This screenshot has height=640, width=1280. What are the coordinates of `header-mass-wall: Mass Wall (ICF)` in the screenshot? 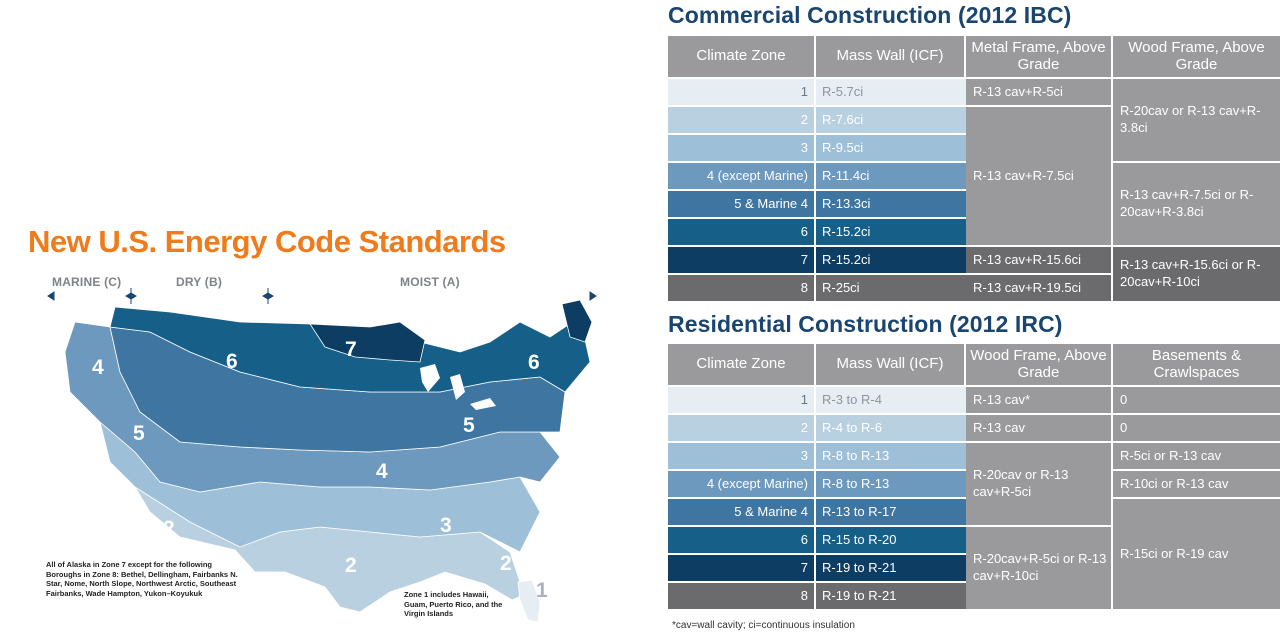 It's located at (891, 365).